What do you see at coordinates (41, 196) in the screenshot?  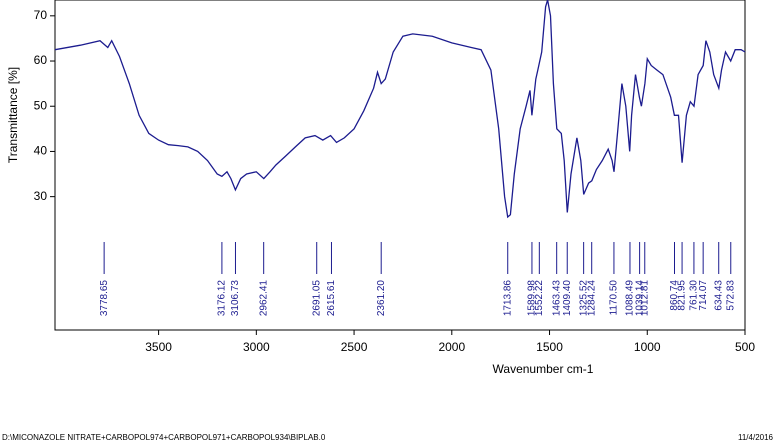 I see `y-tick-label: 30` at bounding box center [41, 196].